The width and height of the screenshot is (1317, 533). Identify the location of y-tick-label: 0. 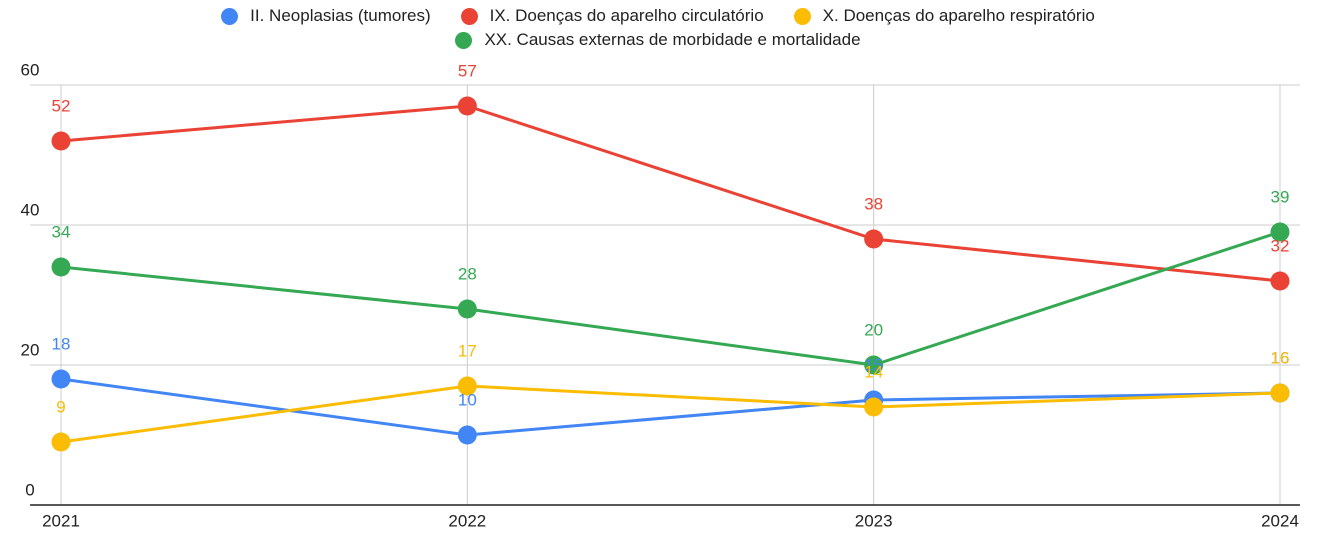
(29, 489).